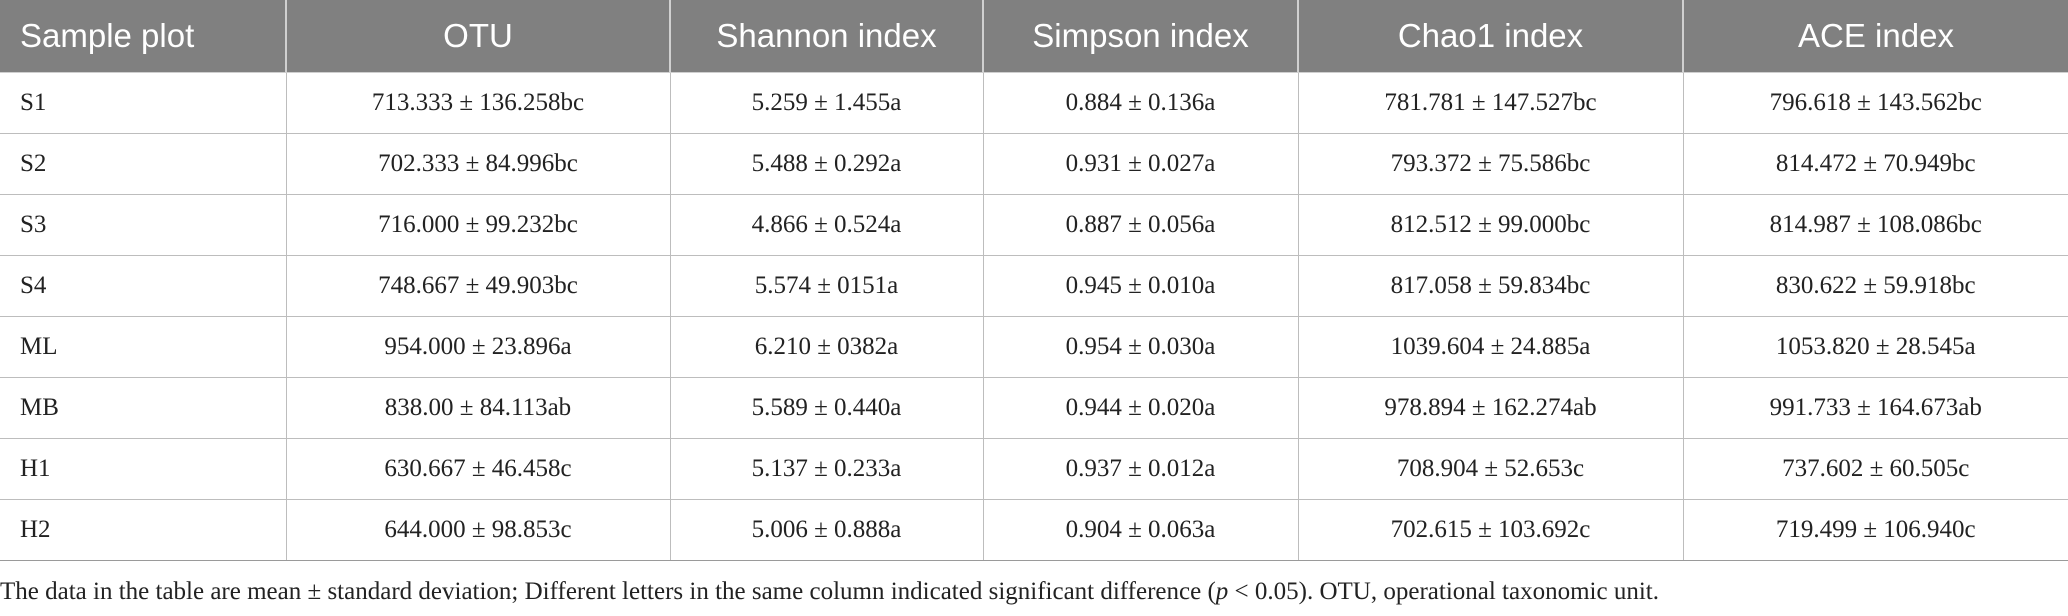 The image size is (2068, 616). I want to click on cell-ace: 1053.820 ± 28.545a, so click(1875, 347).